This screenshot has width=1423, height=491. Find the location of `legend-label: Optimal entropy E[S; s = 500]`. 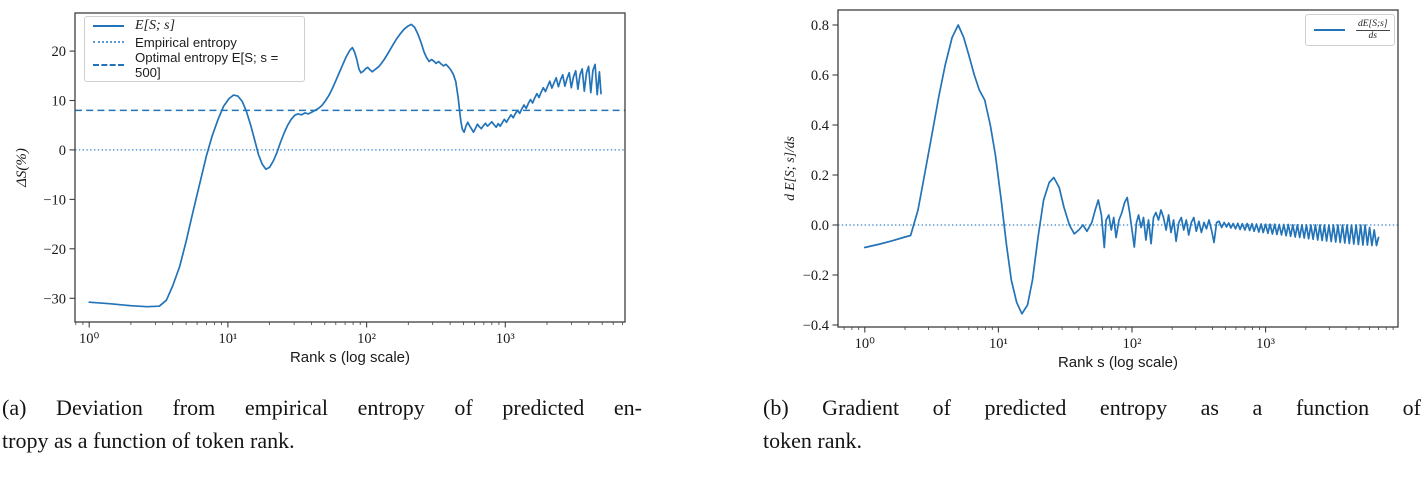

legend-label: Optimal entropy E[S; s = 500] is located at coordinates (207, 64).